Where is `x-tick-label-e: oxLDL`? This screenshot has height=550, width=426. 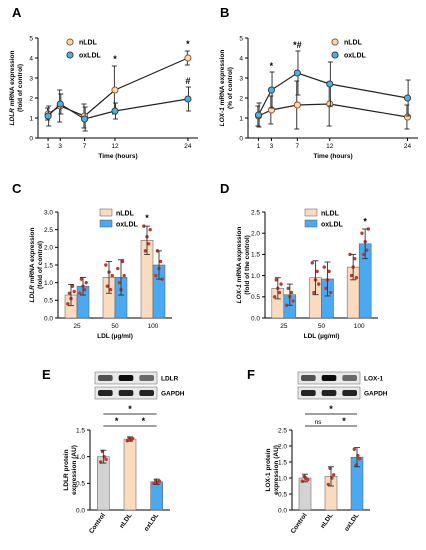
x-tick-label-e: oxLDL is located at coordinates (151, 522).